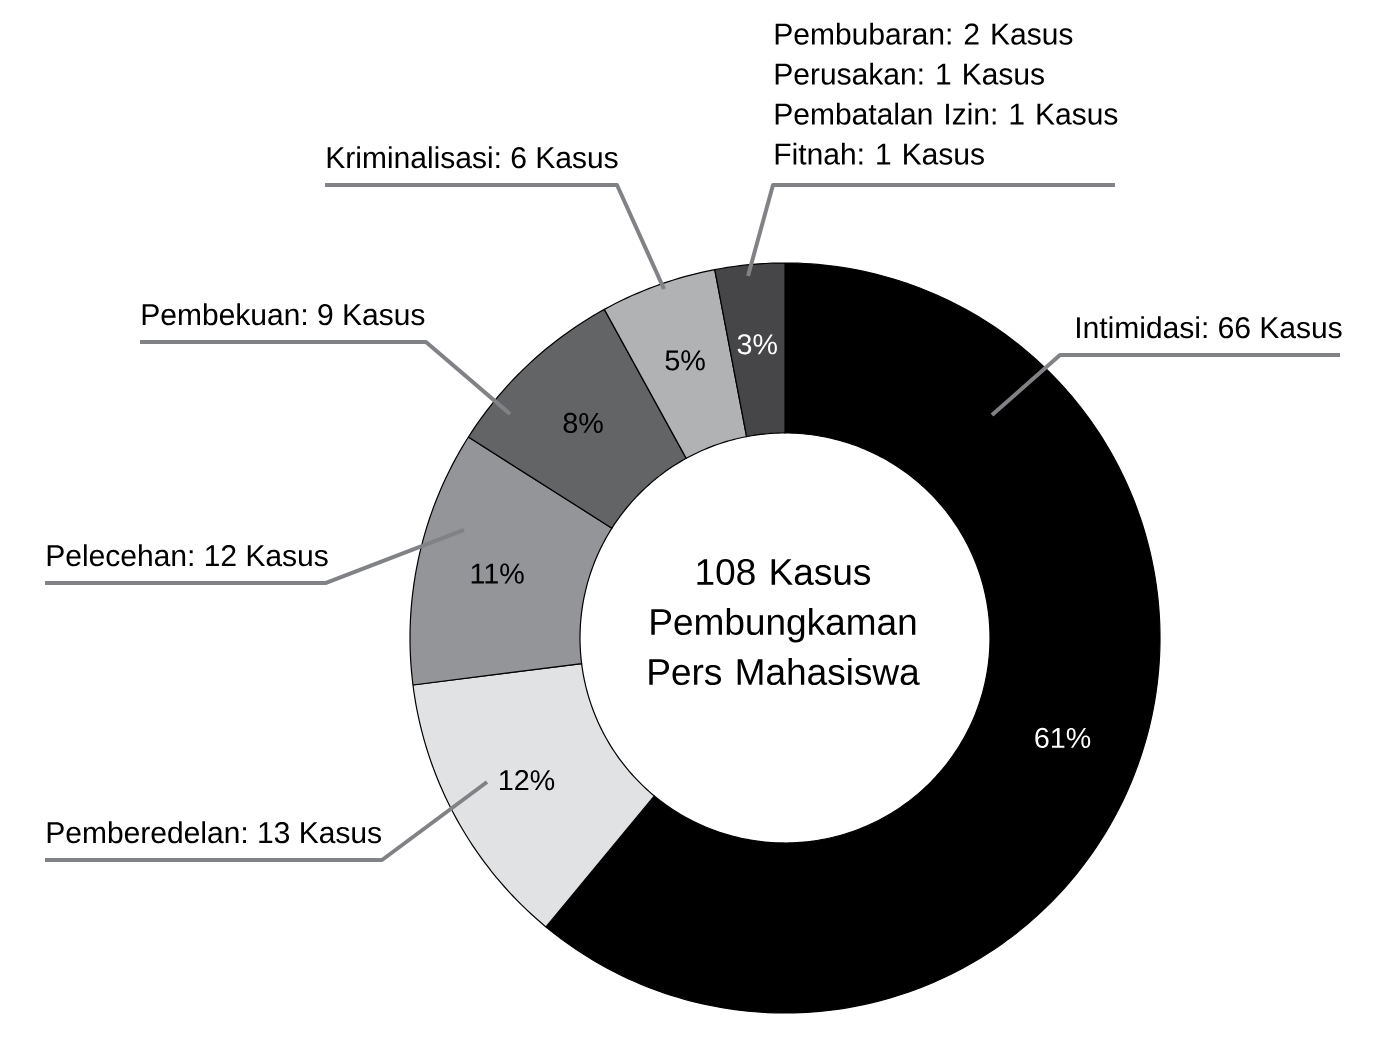 The image size is (1389, 1039). I want to click on data-label: 11%, so click(497, 573).